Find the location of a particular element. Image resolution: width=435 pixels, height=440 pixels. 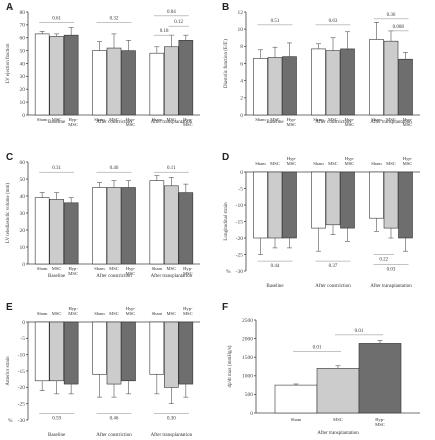

y-tick-label: 8 is located at coordinates (241, 47).